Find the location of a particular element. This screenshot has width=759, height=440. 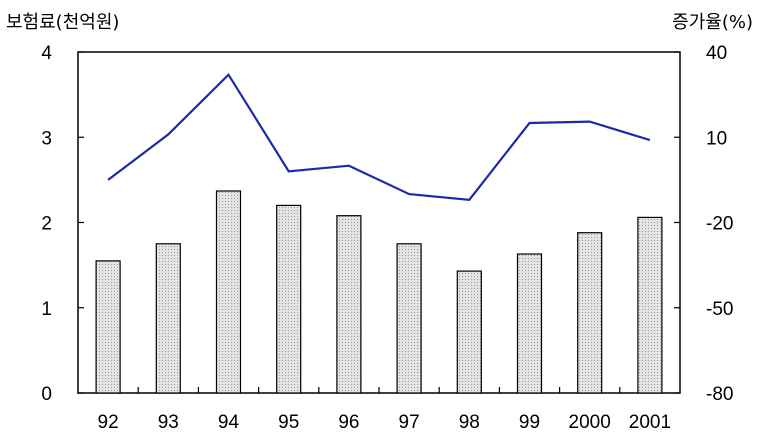

left-tick-label: 2 is located at coordinates (46, 224).